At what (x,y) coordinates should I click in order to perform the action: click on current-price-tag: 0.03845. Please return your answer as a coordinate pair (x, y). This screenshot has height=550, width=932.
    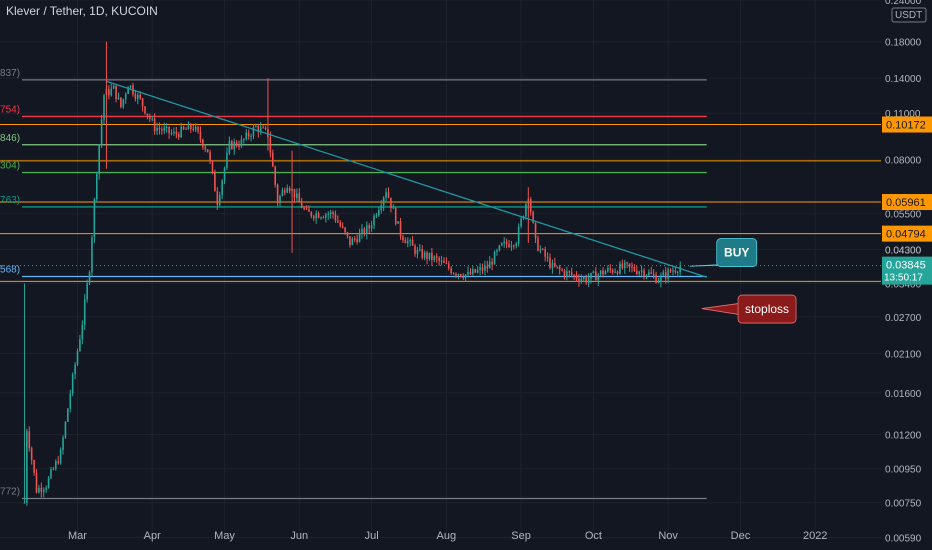
    Looking at the image, I should click on (906, 266).